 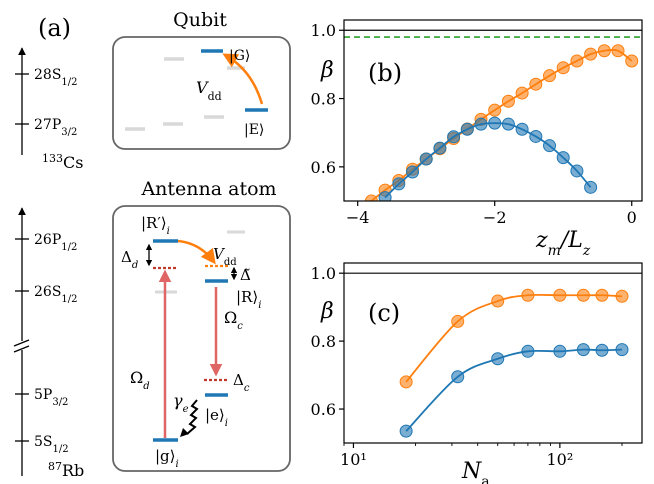 I want to click on label-antenna-vdd: Vdd, so click(x=225, y=256).